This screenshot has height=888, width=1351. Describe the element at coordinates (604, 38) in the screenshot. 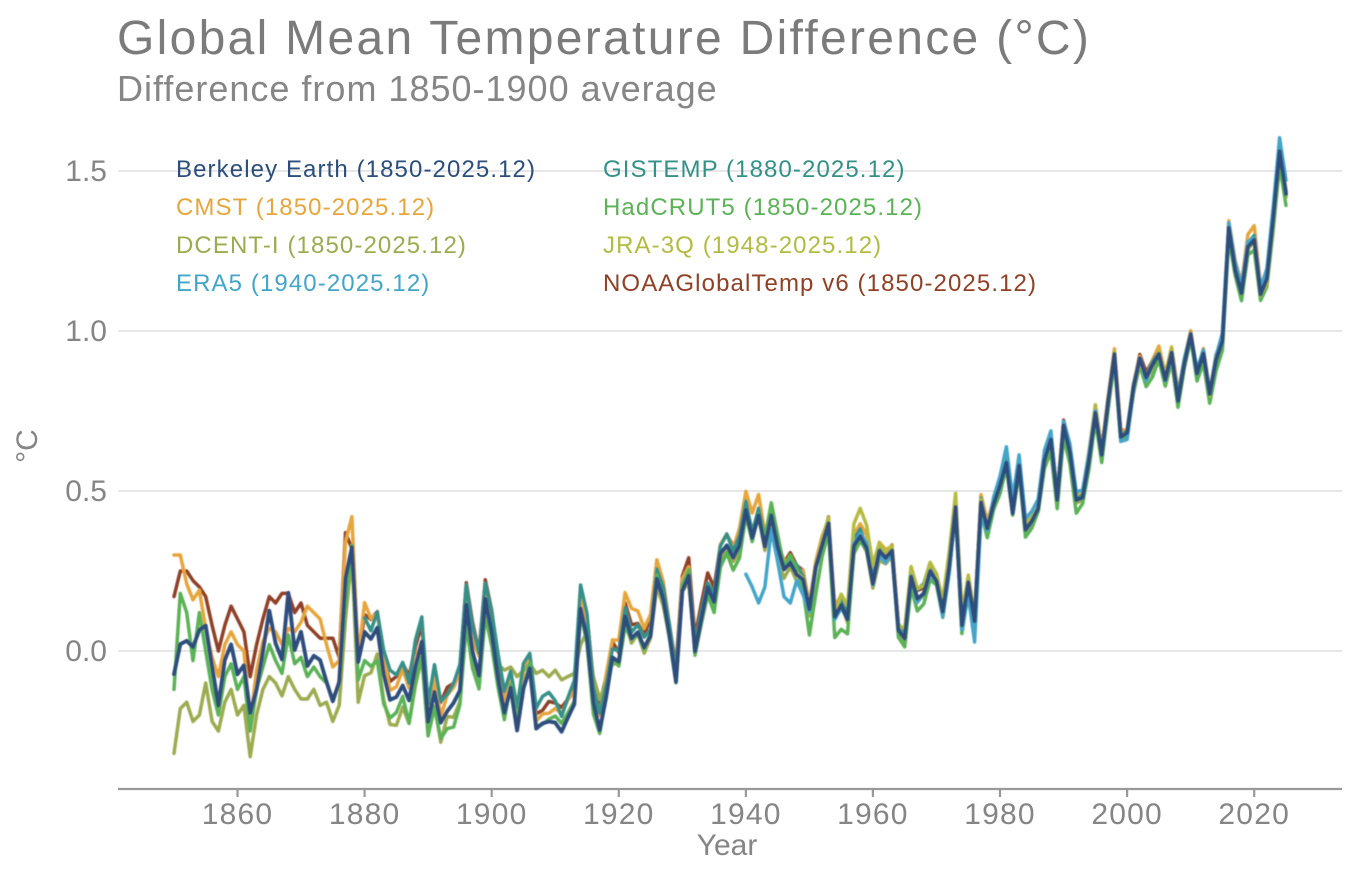

I see `svg-text:Global Mean Temperature Differ: Global Mean Temperature Difference (°C)` at that location.